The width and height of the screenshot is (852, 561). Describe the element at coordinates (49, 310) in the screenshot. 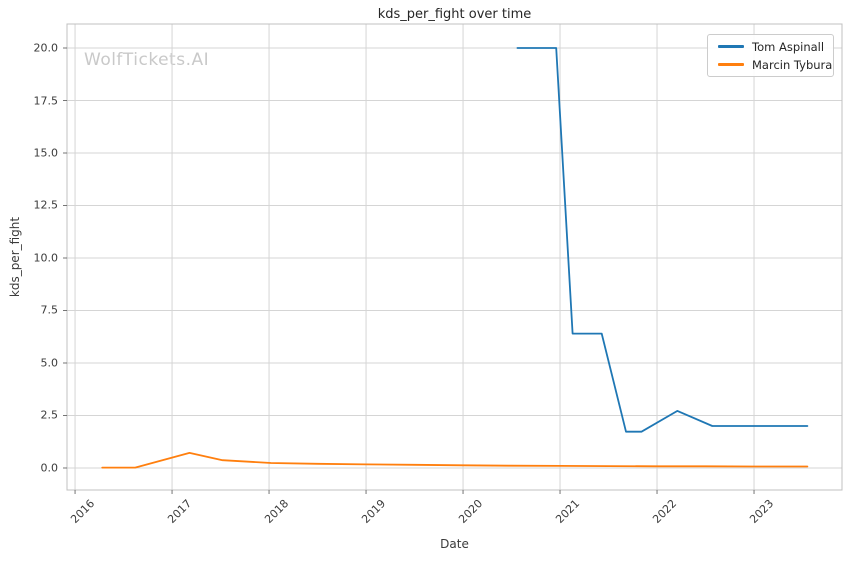

I see `y-tick-label: 7.5` at that location.